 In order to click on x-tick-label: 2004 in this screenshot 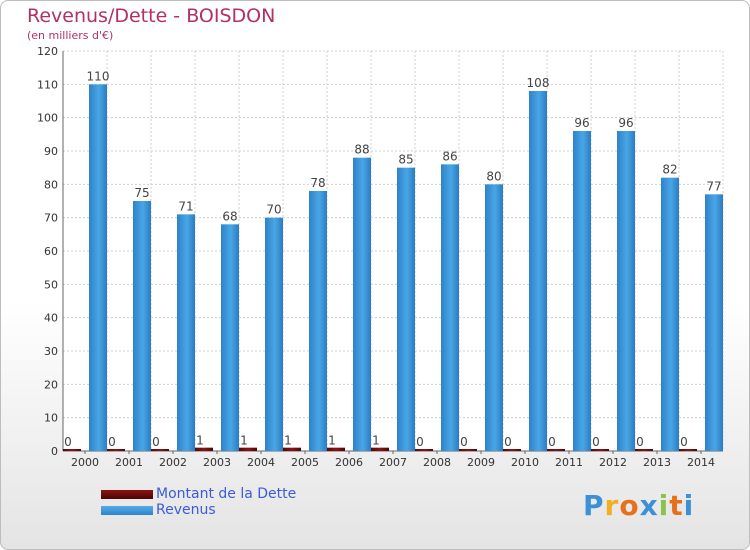, I will do `click(261, 462)`.